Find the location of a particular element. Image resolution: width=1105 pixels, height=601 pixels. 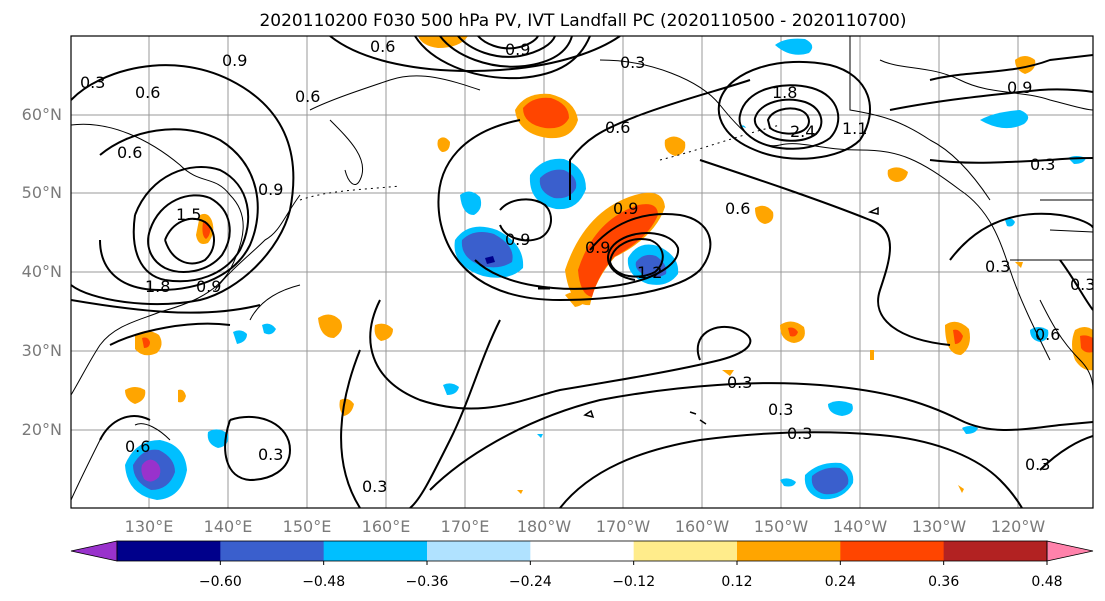

lon-label: 160°W is located at coordinates (702, 526).